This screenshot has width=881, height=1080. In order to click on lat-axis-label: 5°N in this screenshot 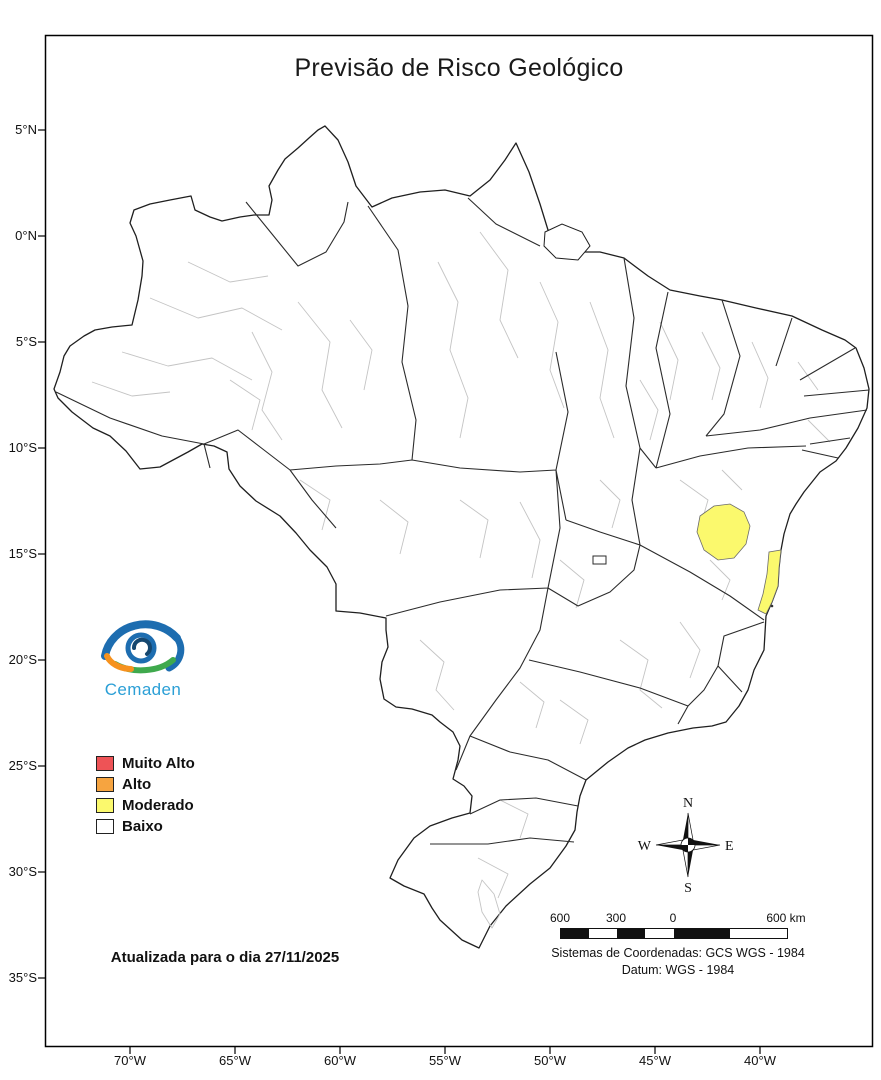, I will do `click(26, 129)`.